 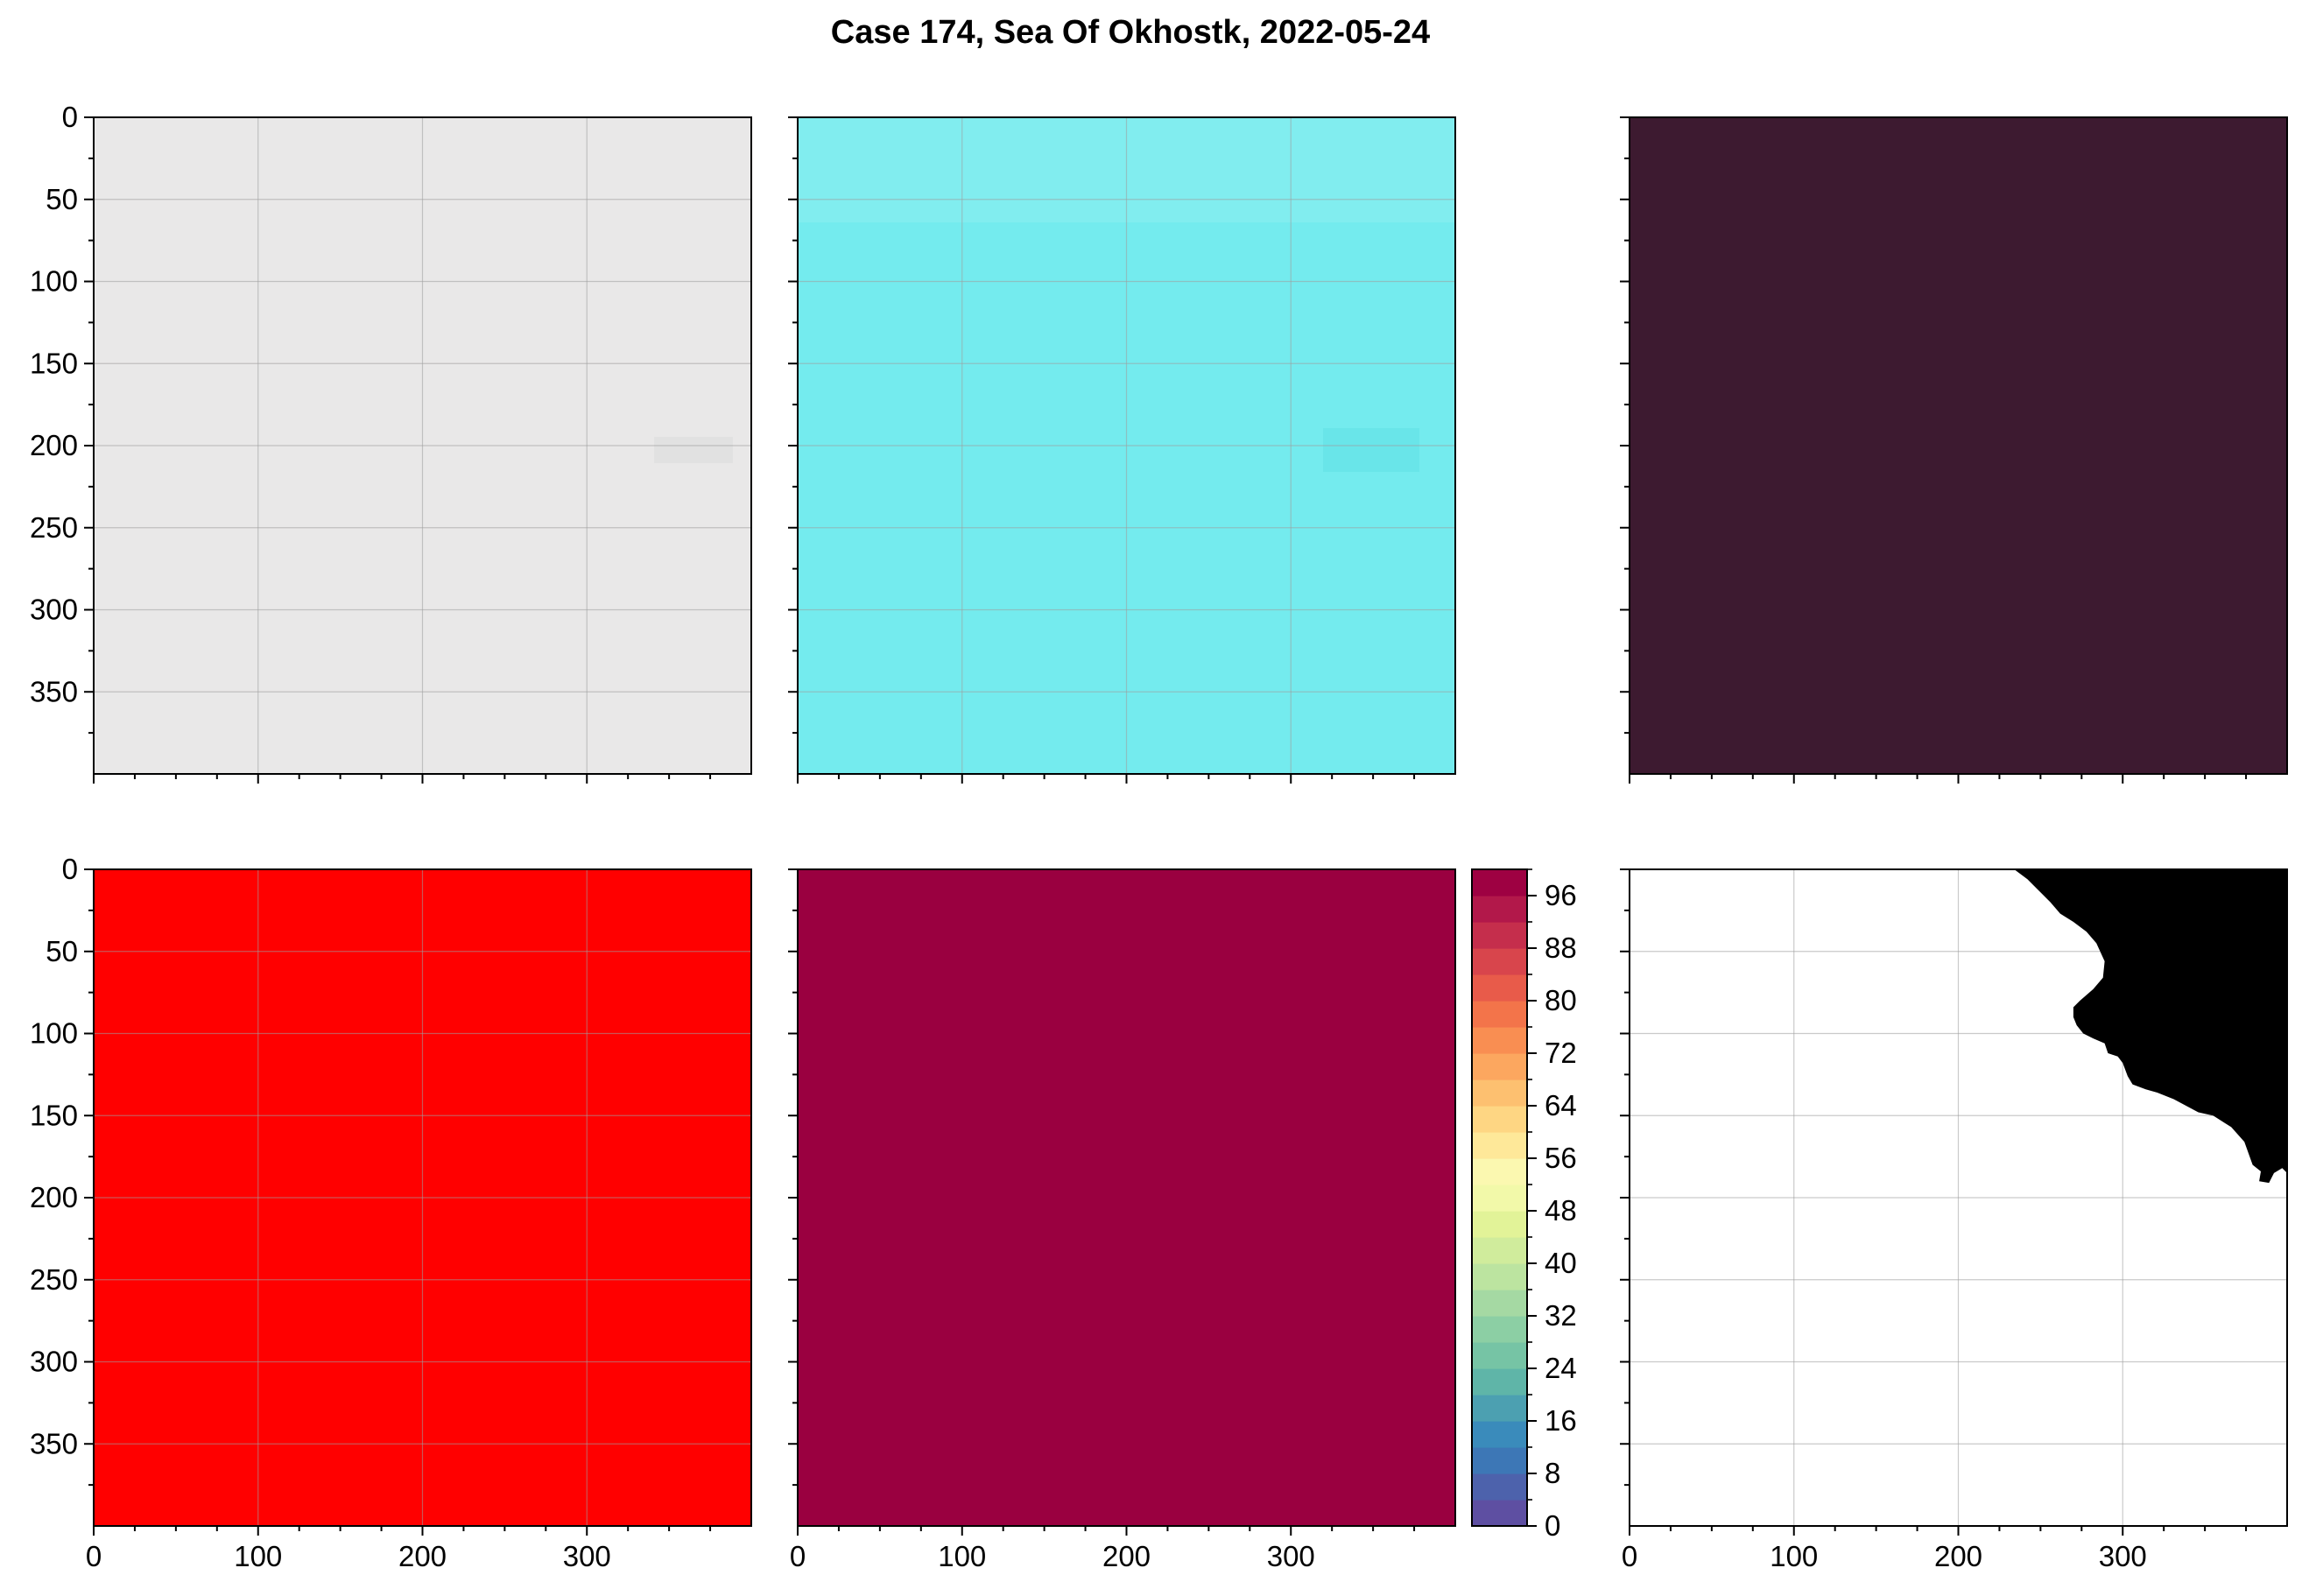 What do you see at coordinates (1561, 1053) in the screenshot?
I see `colorbar-tick-label: 72` at bounding box center [1561, 1053].